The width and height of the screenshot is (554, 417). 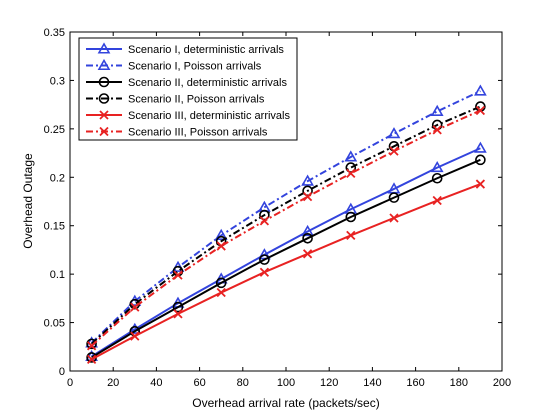 I want to click on x-tick-label: 60, so click(x=199, y=383).